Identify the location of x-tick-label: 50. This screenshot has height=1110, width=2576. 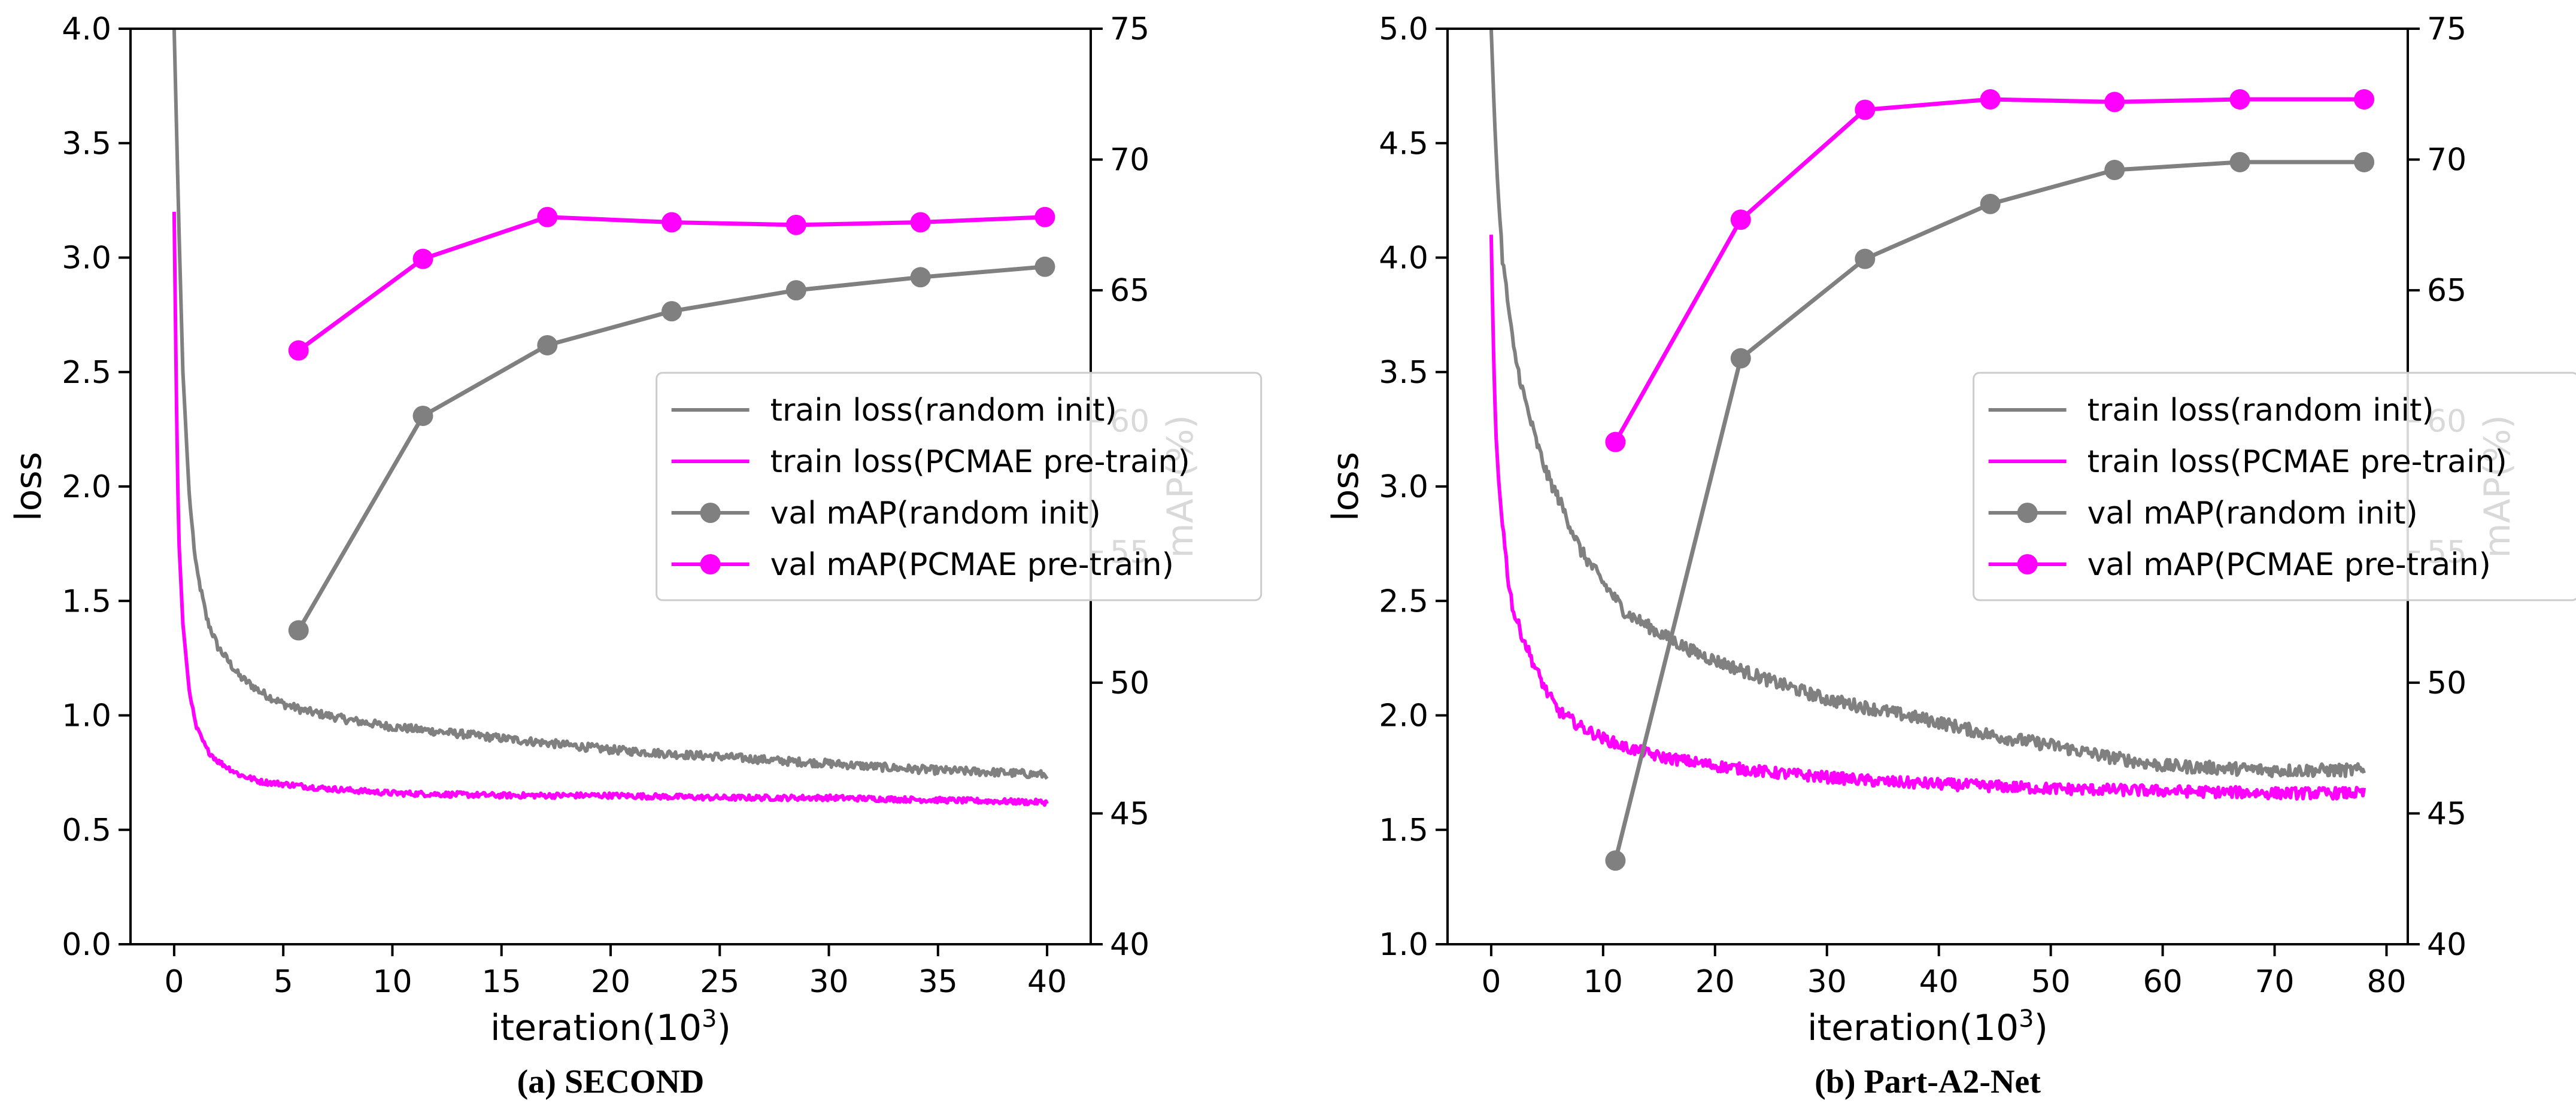
(2051, 982).